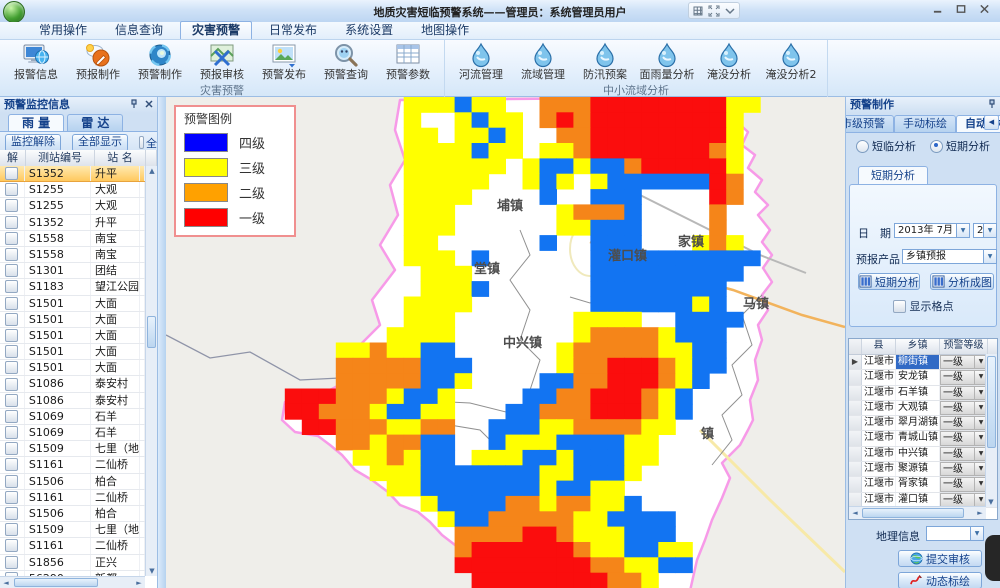 Image resolution: width=1000 pixels, height=588 pixels. Describe the element at coordinates (961, 9) in the screenshot. I see `maximize-button` at that location.